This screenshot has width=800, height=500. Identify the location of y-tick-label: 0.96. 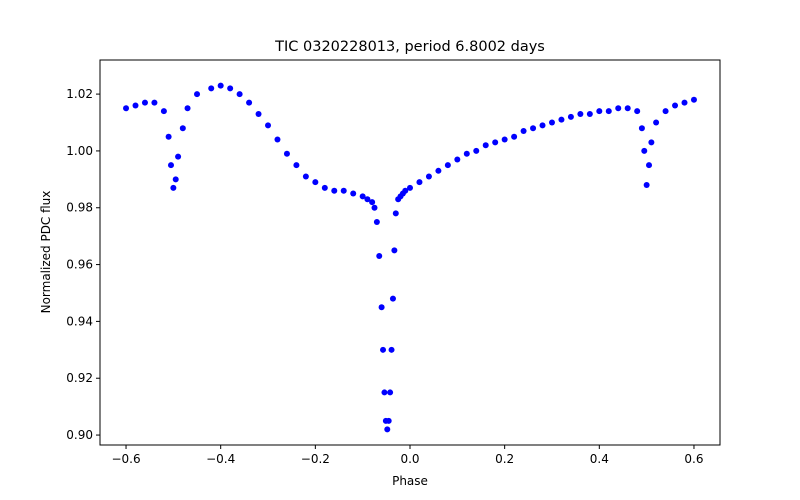
(79, 265).